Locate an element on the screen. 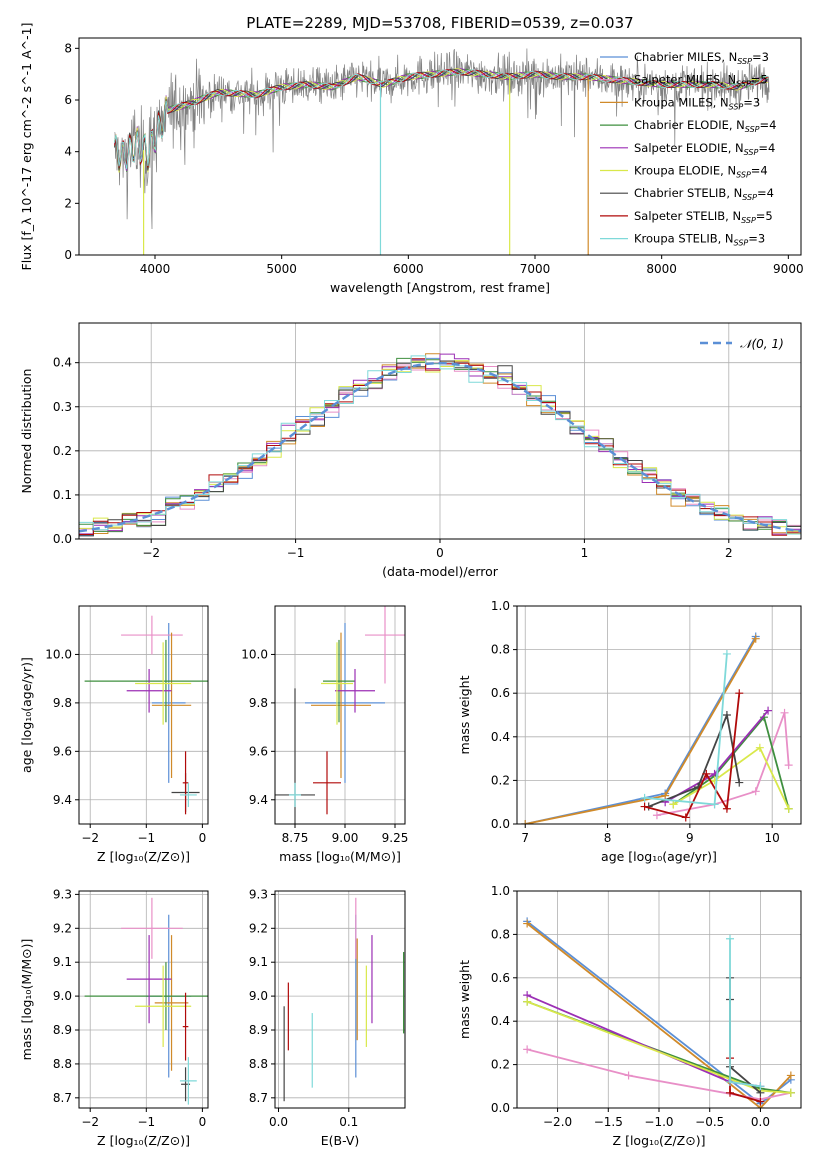 The height and width of the screenshot is (1170, 819). x-tick-label: 9 is located at coordinates (690, 838).